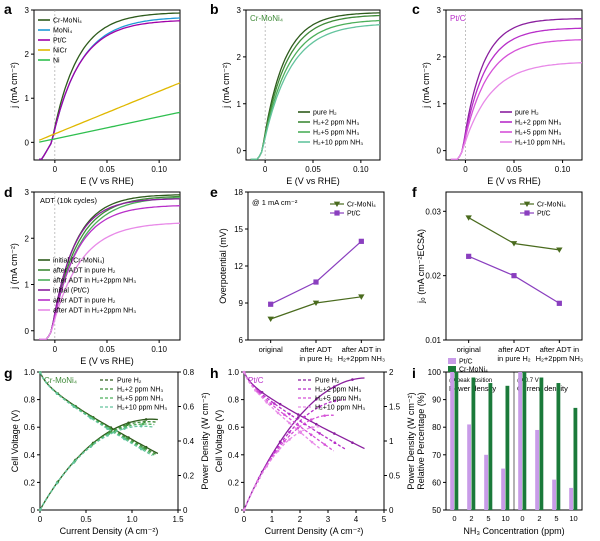  I want to click on legend-label: initial (Pt/C), so click(71, 291).